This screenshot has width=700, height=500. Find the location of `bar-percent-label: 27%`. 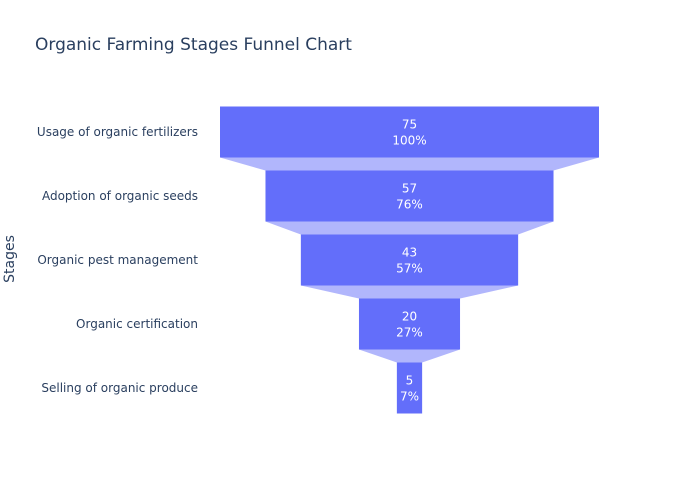

bar-percent-label: 27% is located at coordinates (409, 333).